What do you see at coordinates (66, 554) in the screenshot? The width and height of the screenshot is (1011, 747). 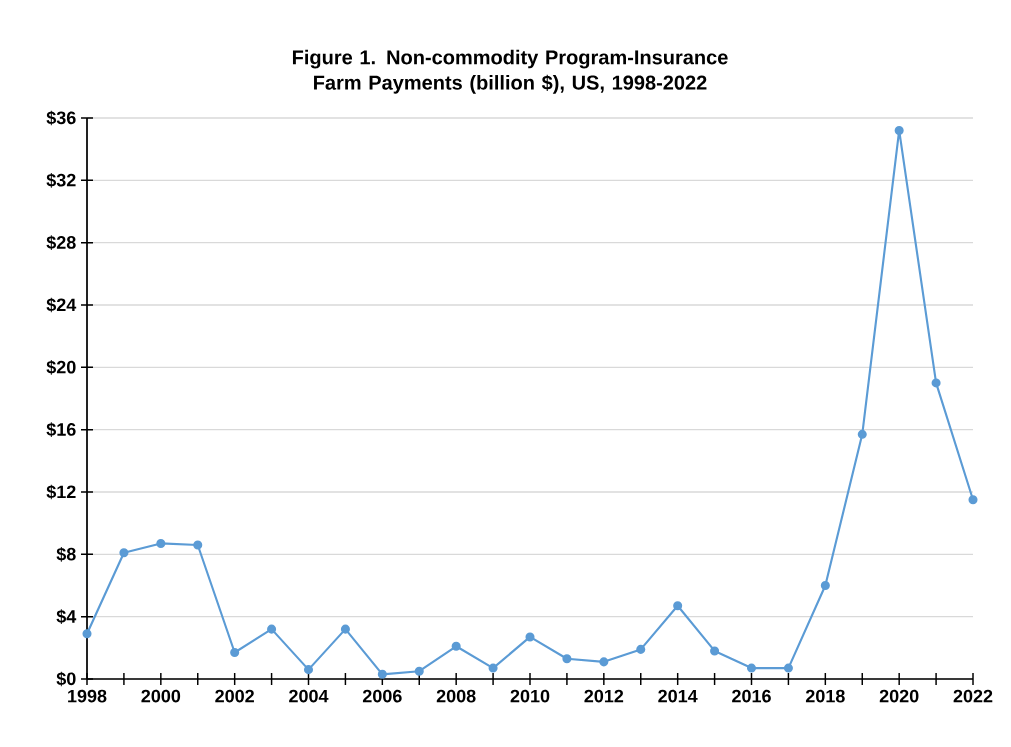 I see `y-tick-label: $8` at bounding box center [66, 554].